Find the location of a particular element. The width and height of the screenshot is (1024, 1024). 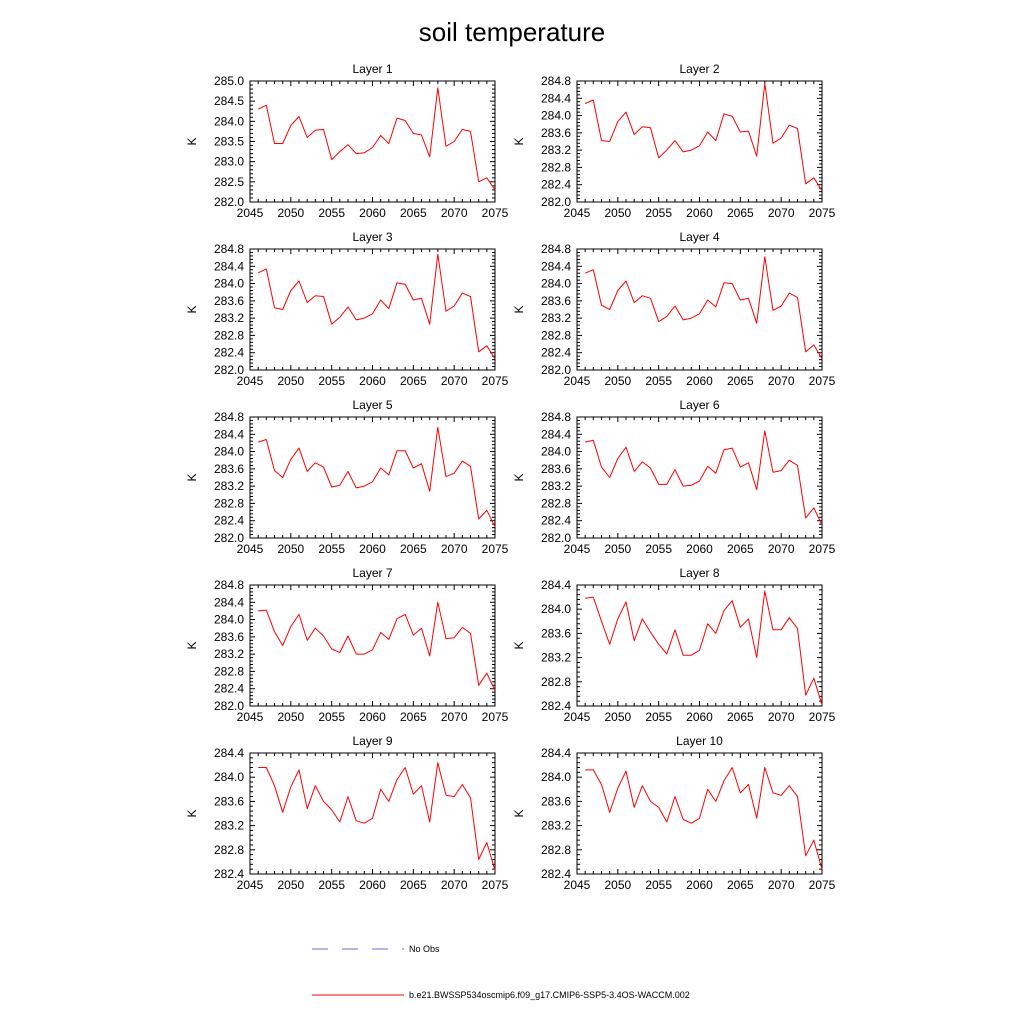

panel-title: Layer 8 is located at coordinates (699, 573).